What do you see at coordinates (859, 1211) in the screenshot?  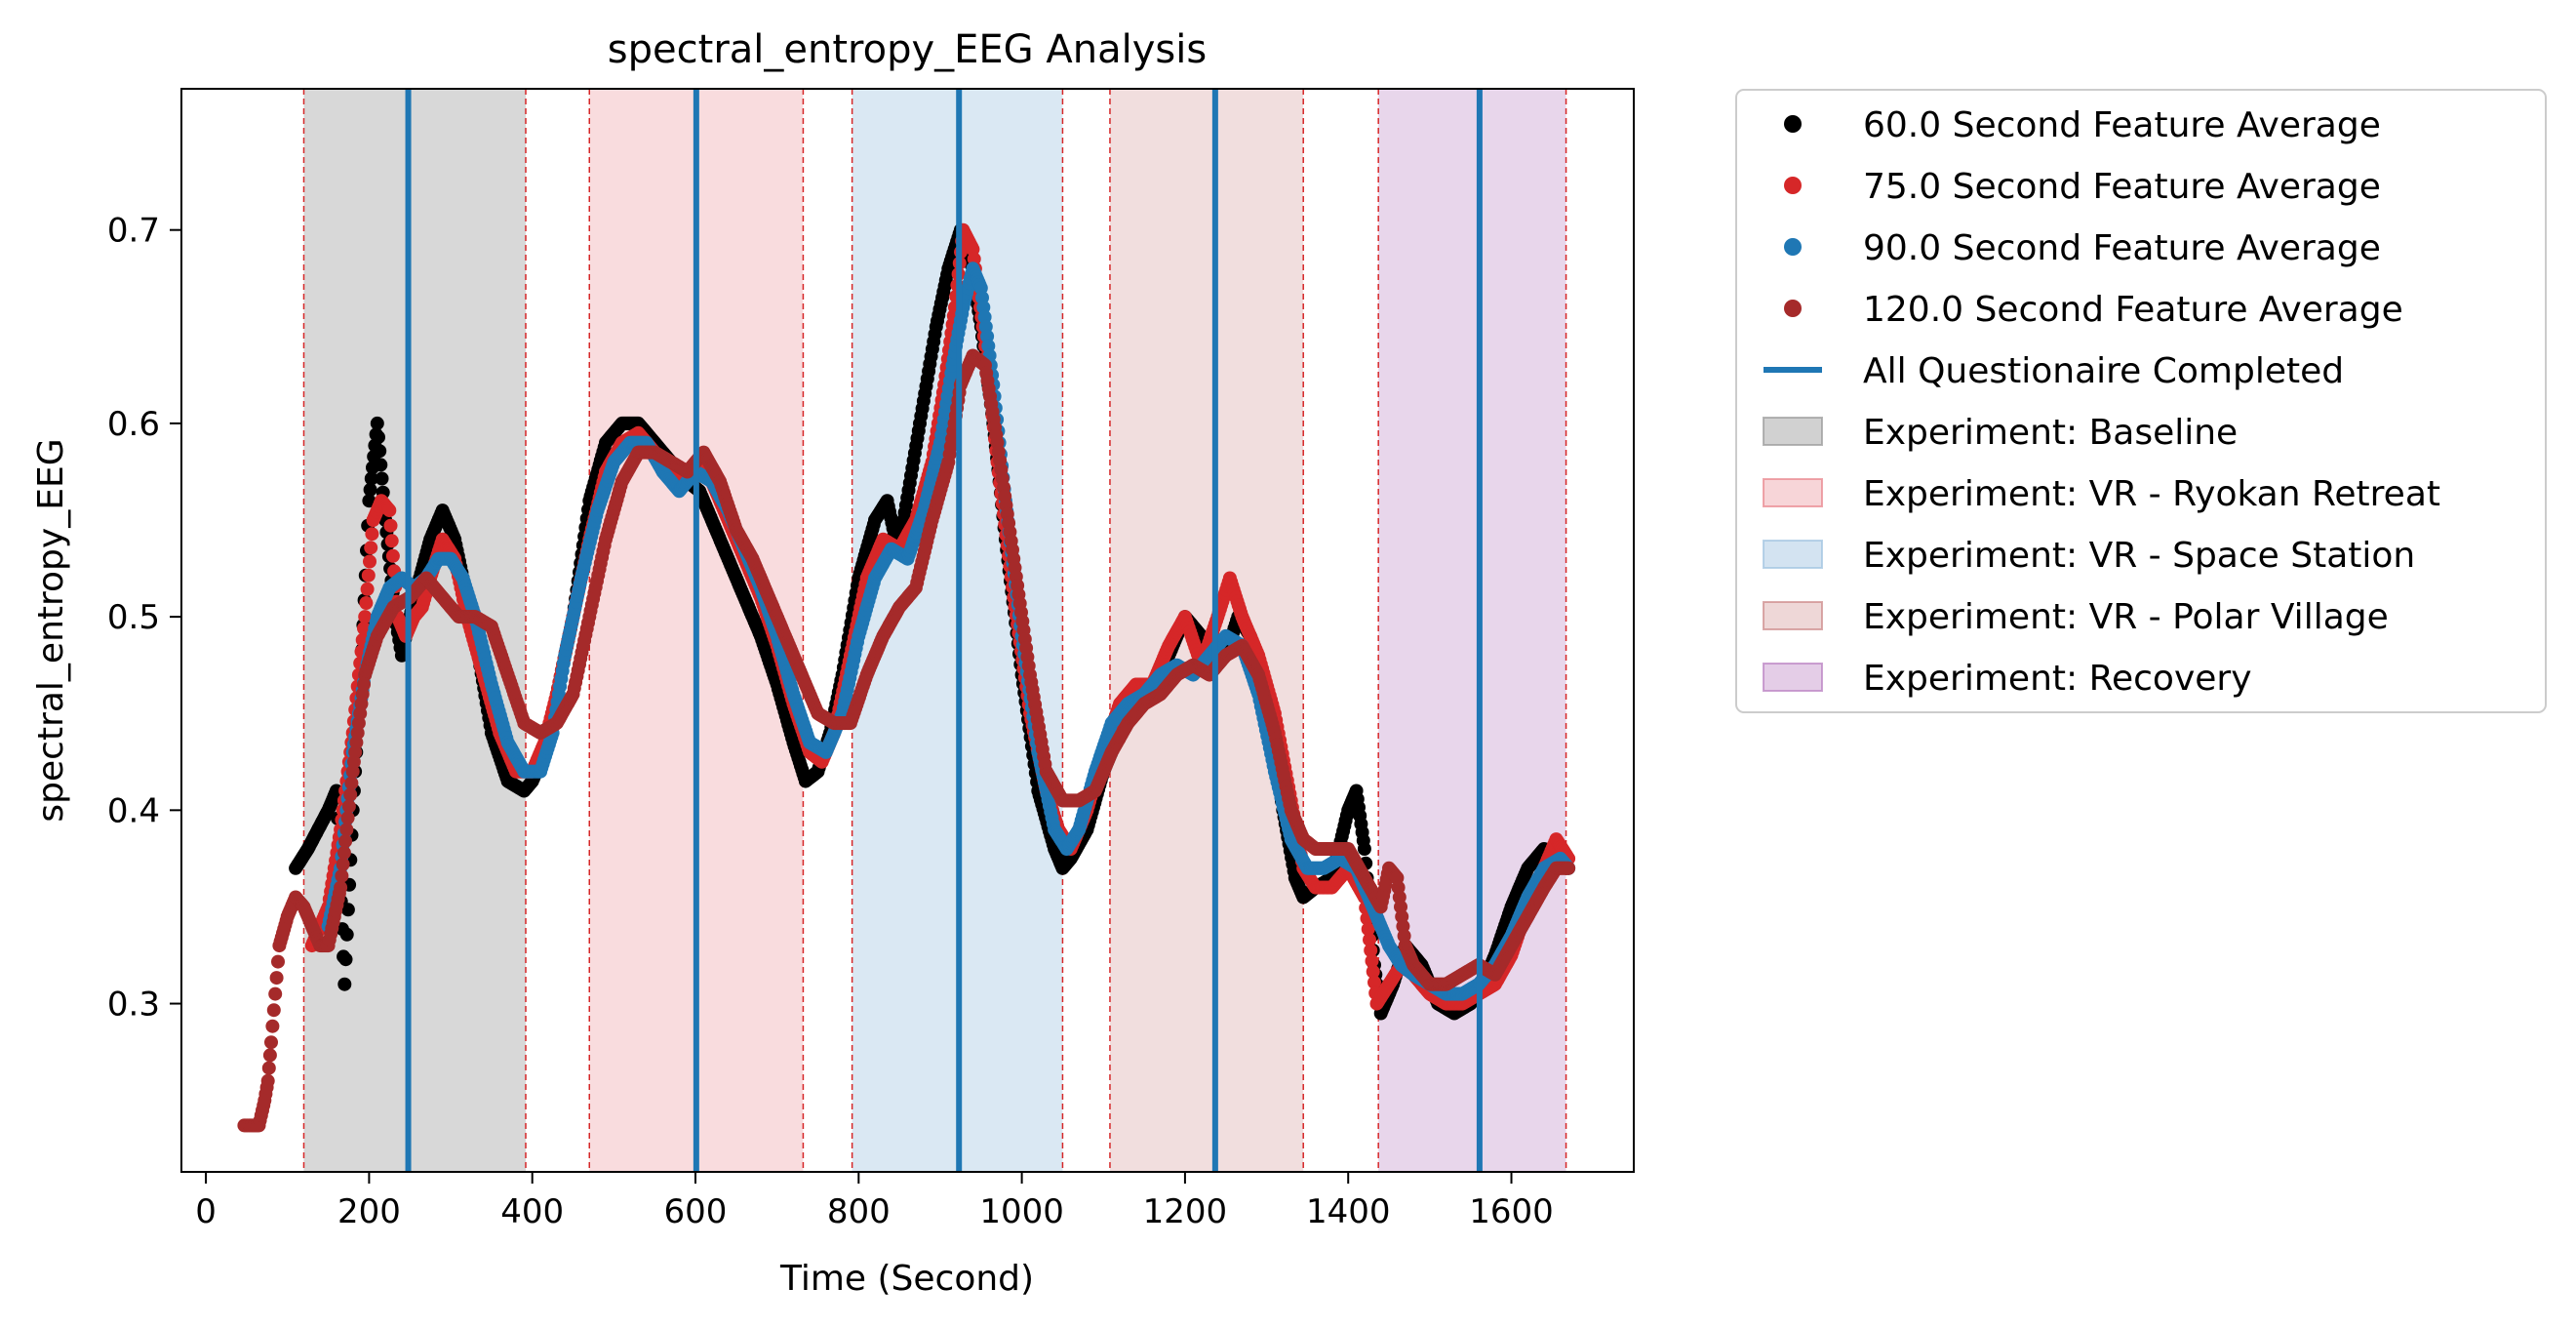 I see `x-tick-label-4: 800` at bounding box center [859, 1211].